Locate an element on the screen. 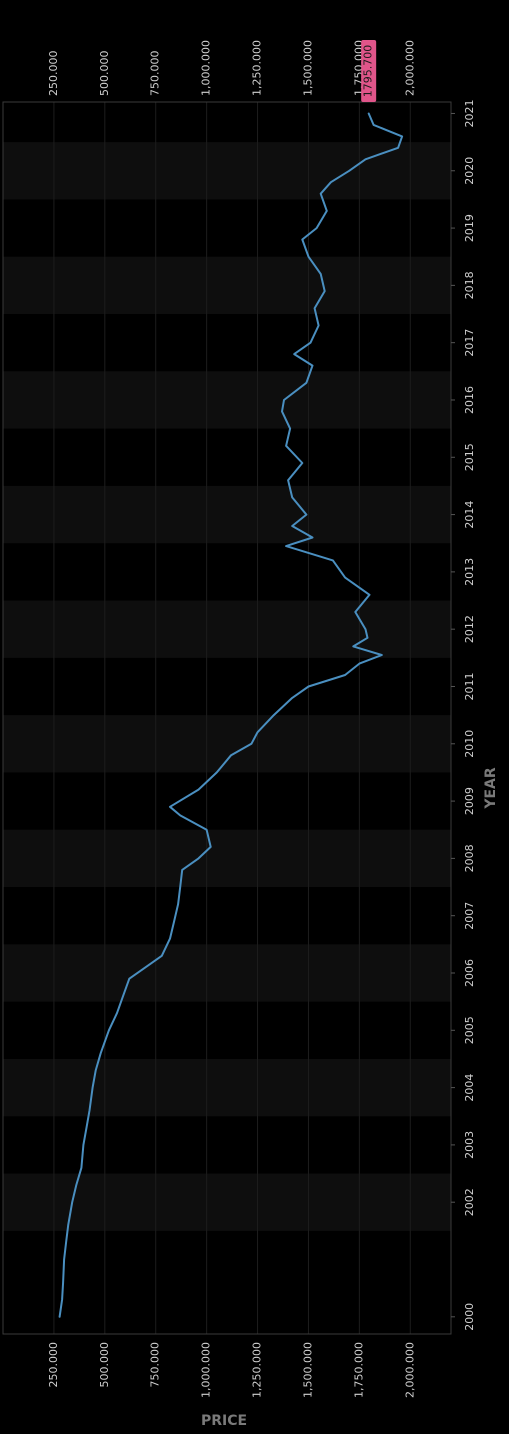 Image resolution: width=509 pixels, height=1434 pixels. year-tick-label: 2000 is located at coordinates (469, 1317).